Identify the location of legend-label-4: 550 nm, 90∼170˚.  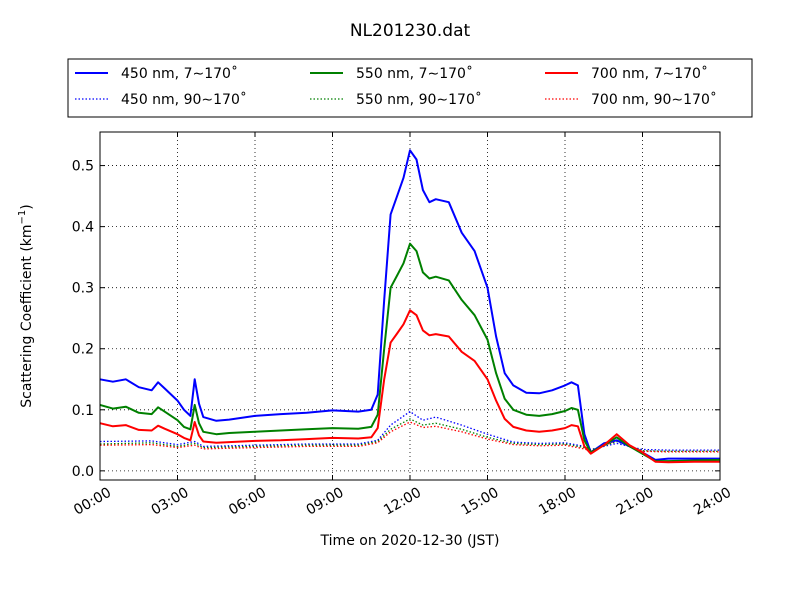
(419, 99).